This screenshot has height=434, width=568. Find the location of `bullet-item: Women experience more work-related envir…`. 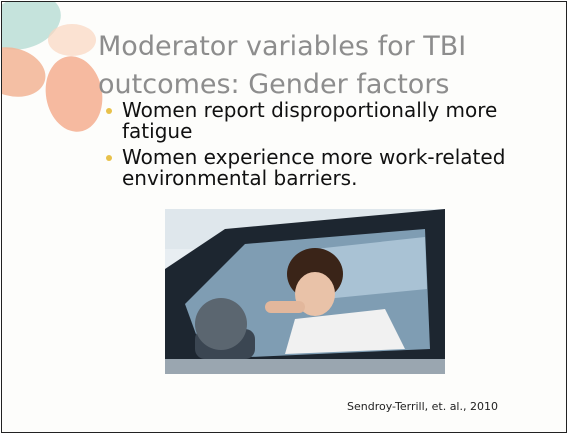

bullet-item: Women experience more work-related envir… is located at coordinates (320, 168).